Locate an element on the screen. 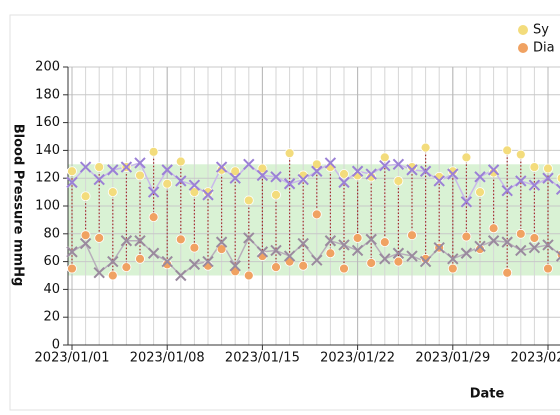 The height and width of the screenshot is (415, 560). y-tick-label: 160 is located at coordinates (47, 122).